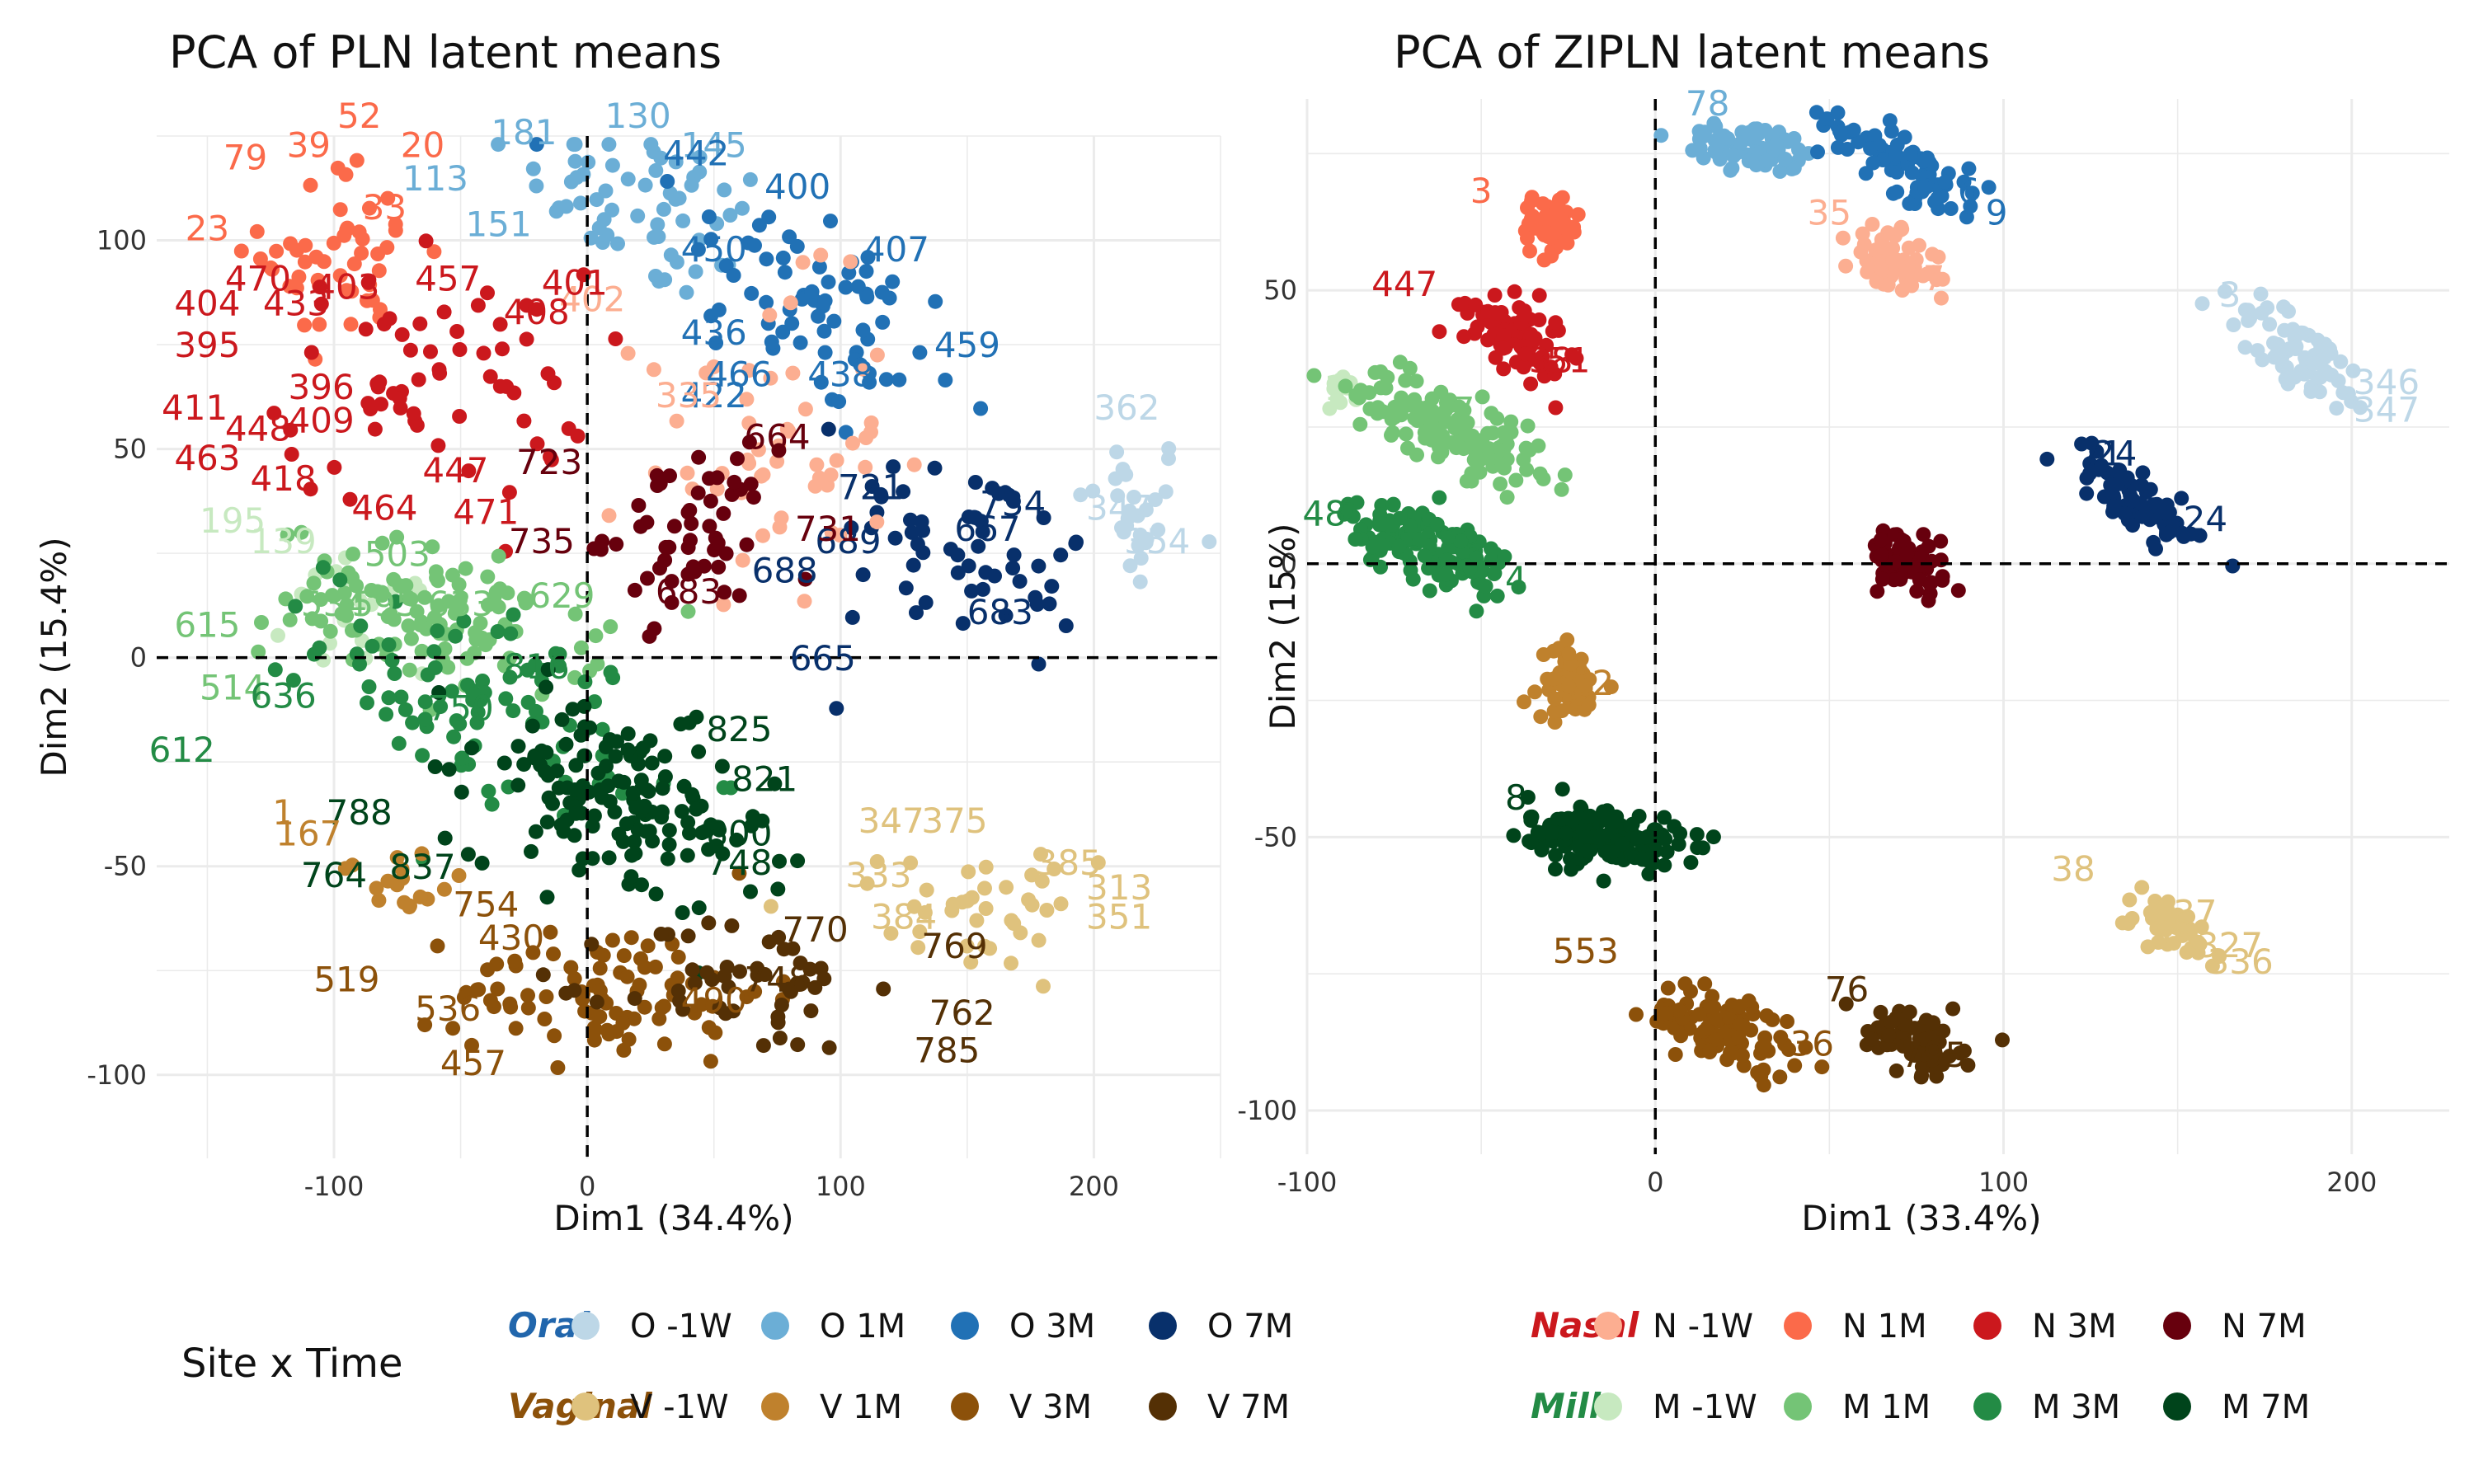 The height and width of the screenshot is (1484, 2474). What do you see at coordinates (2264, 1326) in the screenshot?
I see `legend-item-label: N 7M` at bounding box center [2264, 1326].